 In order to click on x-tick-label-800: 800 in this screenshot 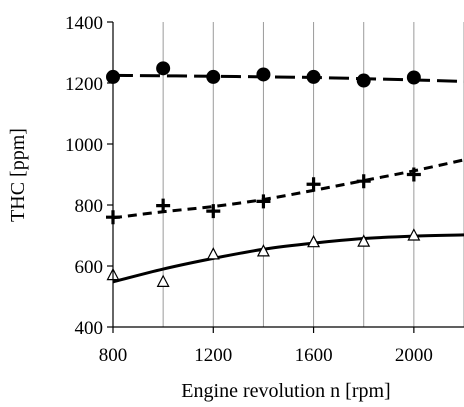, I will do `click(113, 355)`.